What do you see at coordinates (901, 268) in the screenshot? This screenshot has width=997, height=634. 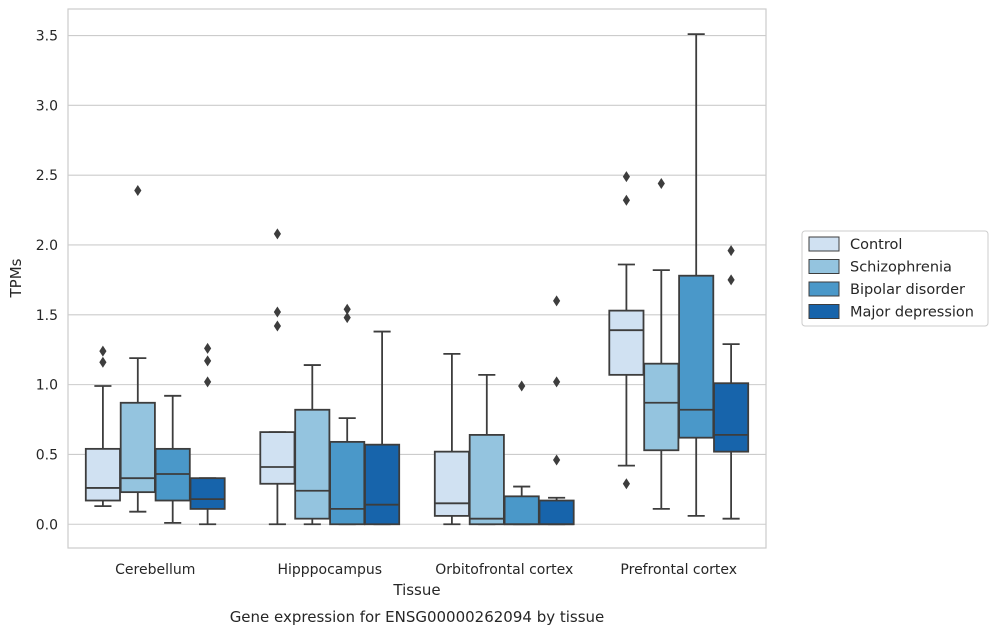 I see `legend-label: Schizophrenia` at bounding box center [901, 268].